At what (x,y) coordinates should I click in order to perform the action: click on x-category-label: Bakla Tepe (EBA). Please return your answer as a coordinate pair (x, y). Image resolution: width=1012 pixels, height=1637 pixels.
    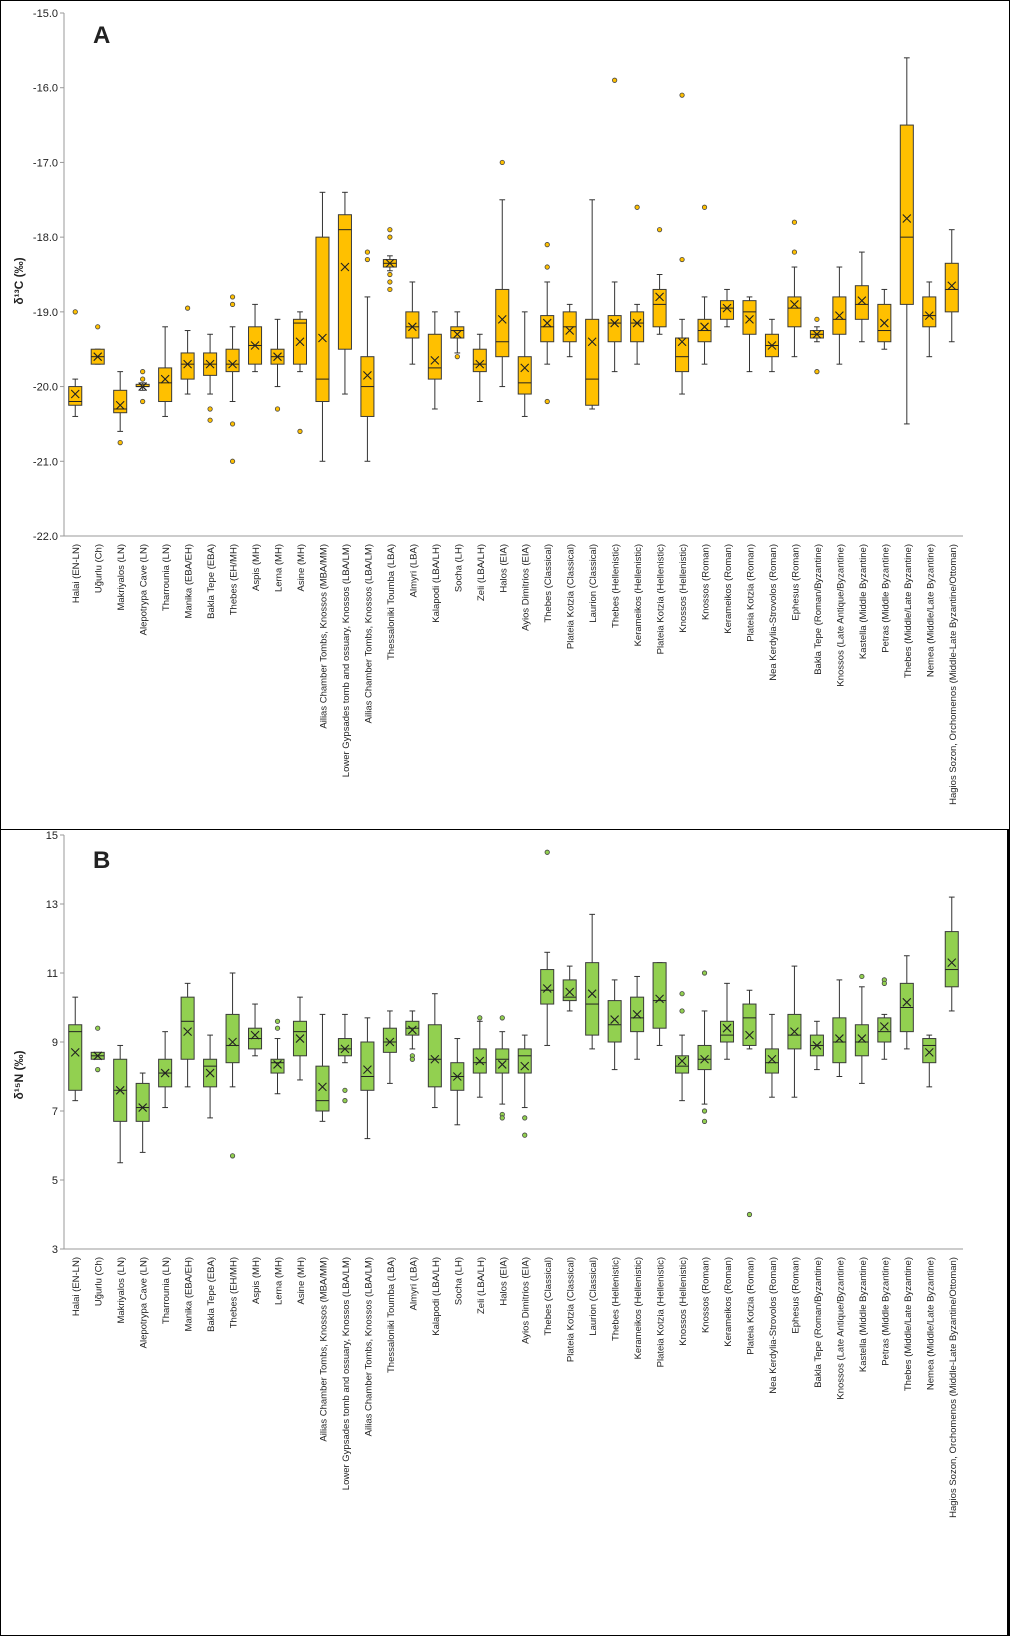
    Looking at the image, I should click on (211, 581).